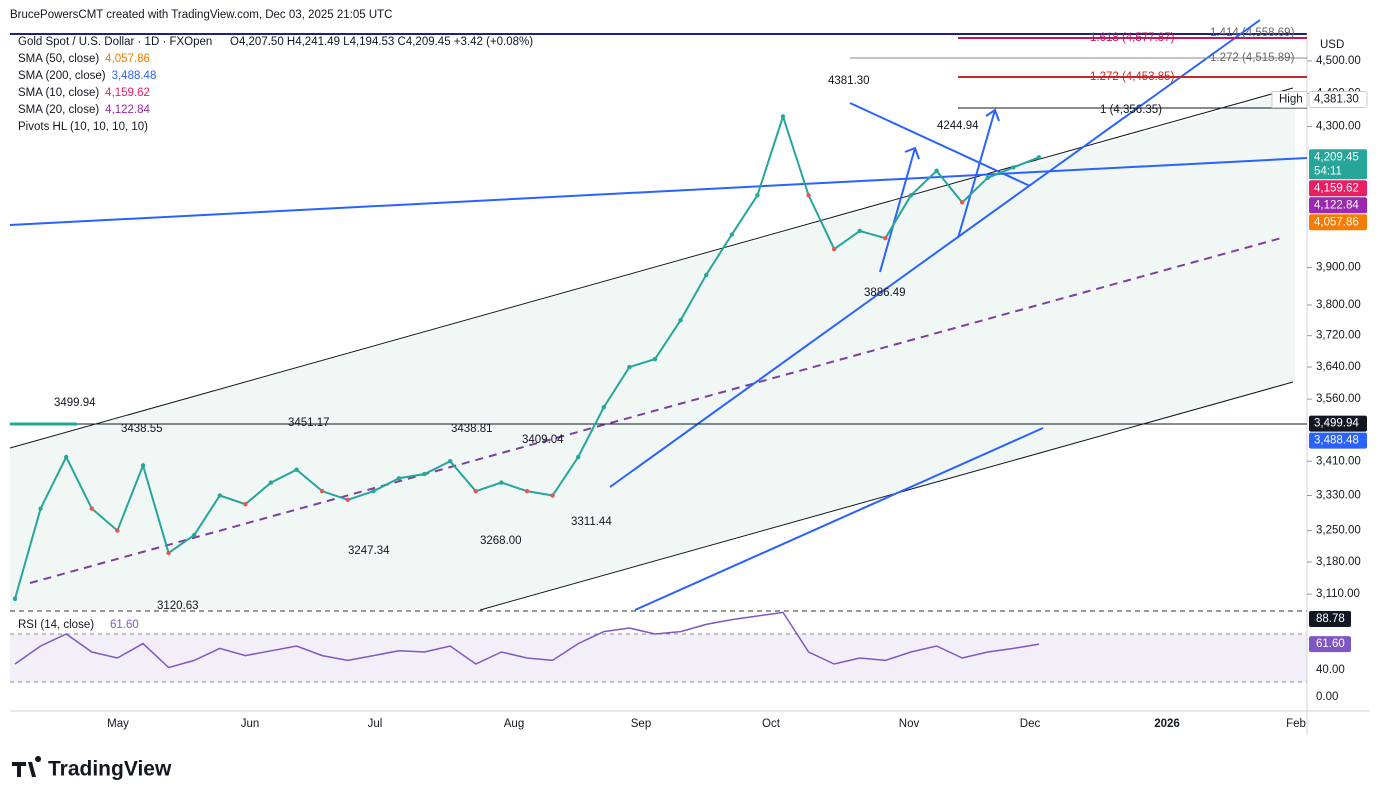 The height and width of the screenshot is (804, 1383). I want to click on pivot-label: 3886.49, so click(885, 293).